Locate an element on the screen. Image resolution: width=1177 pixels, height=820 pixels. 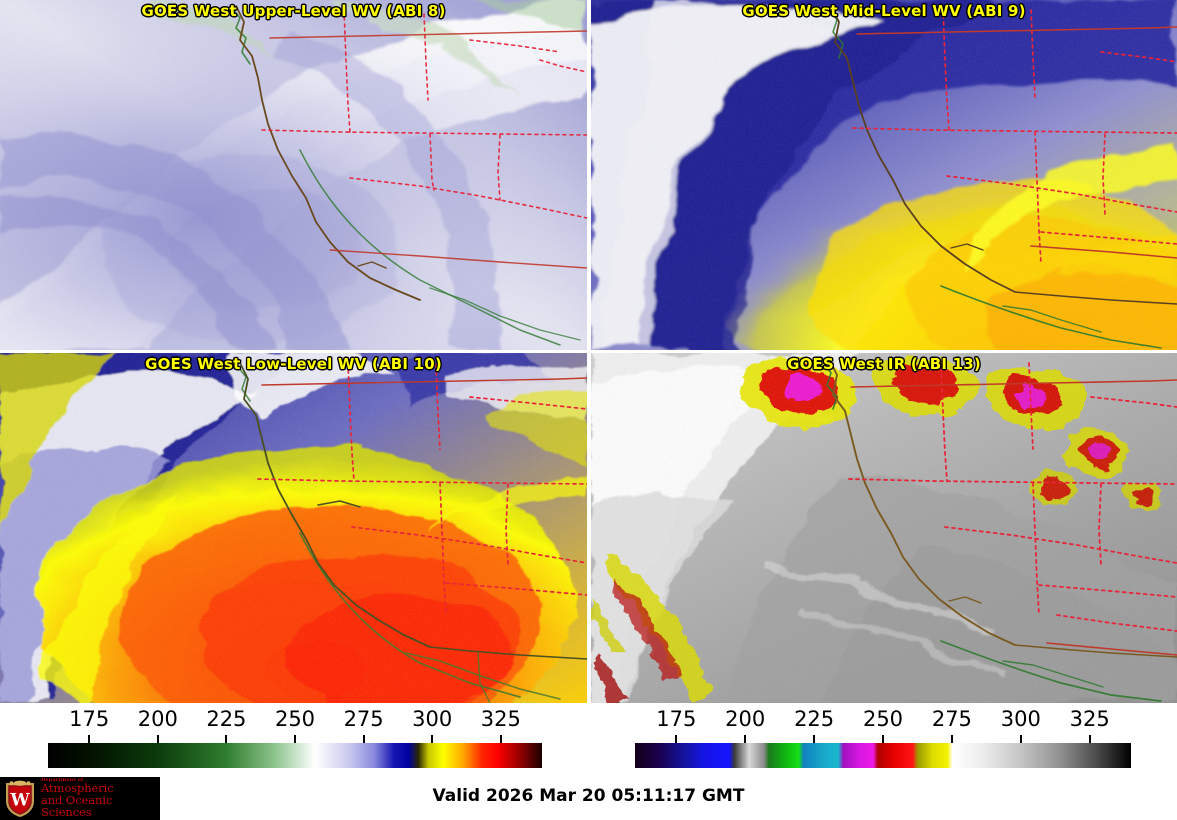
colorbar-infrared: 175 200 225 250 275 300 325 is located at coordinates (883, 739).